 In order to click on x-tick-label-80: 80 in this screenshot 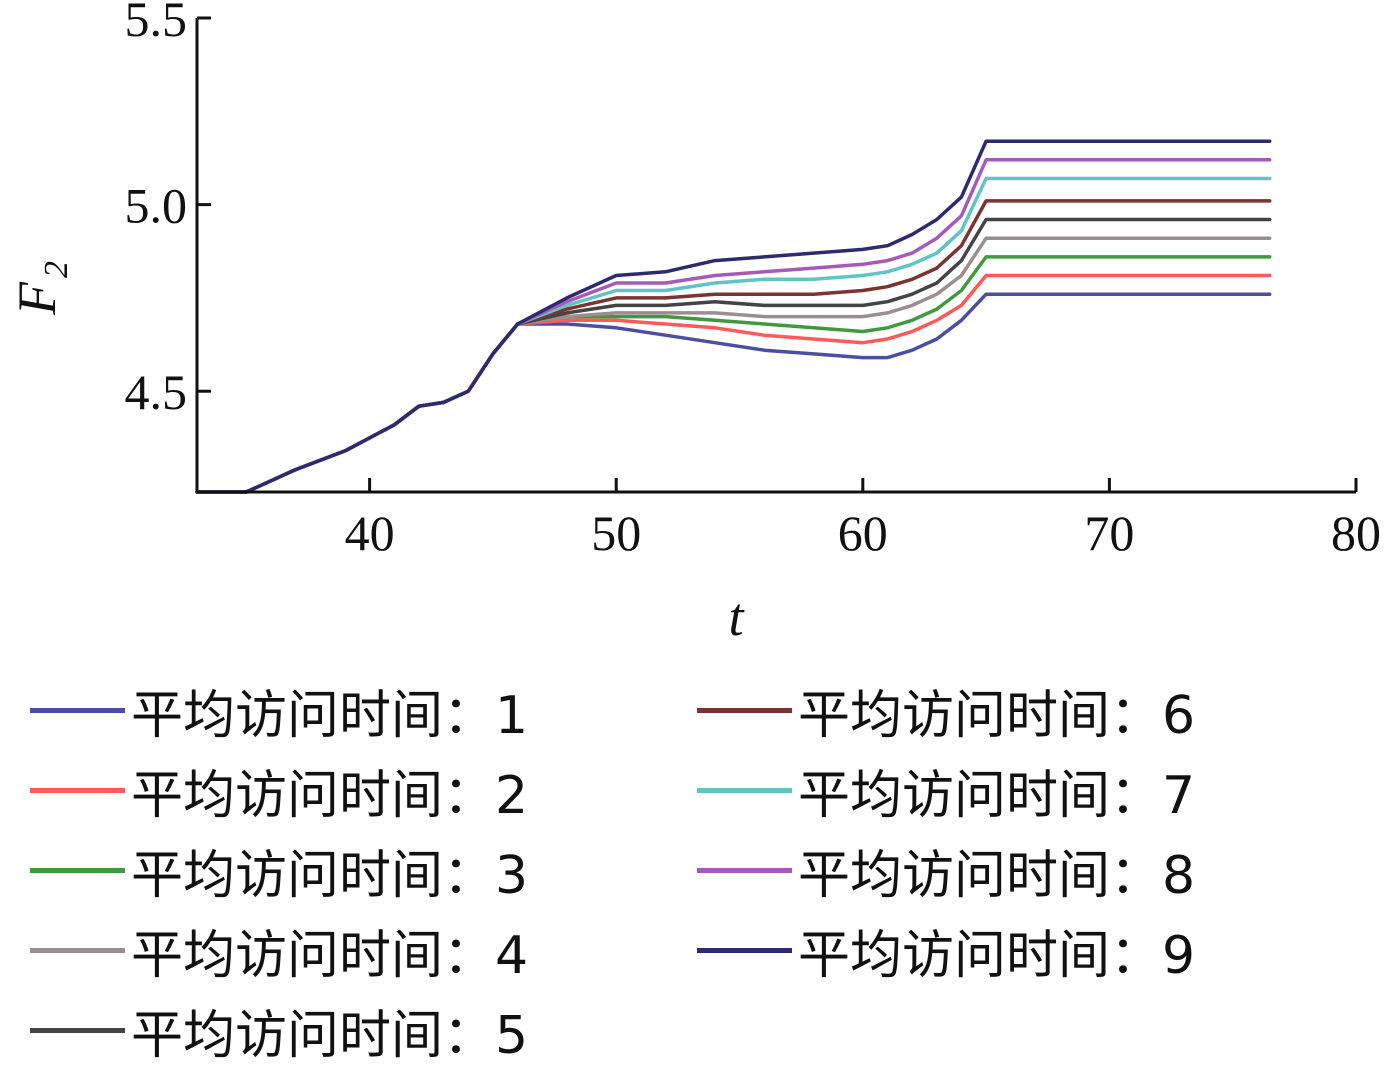, I will do `click(1356, 533)`.